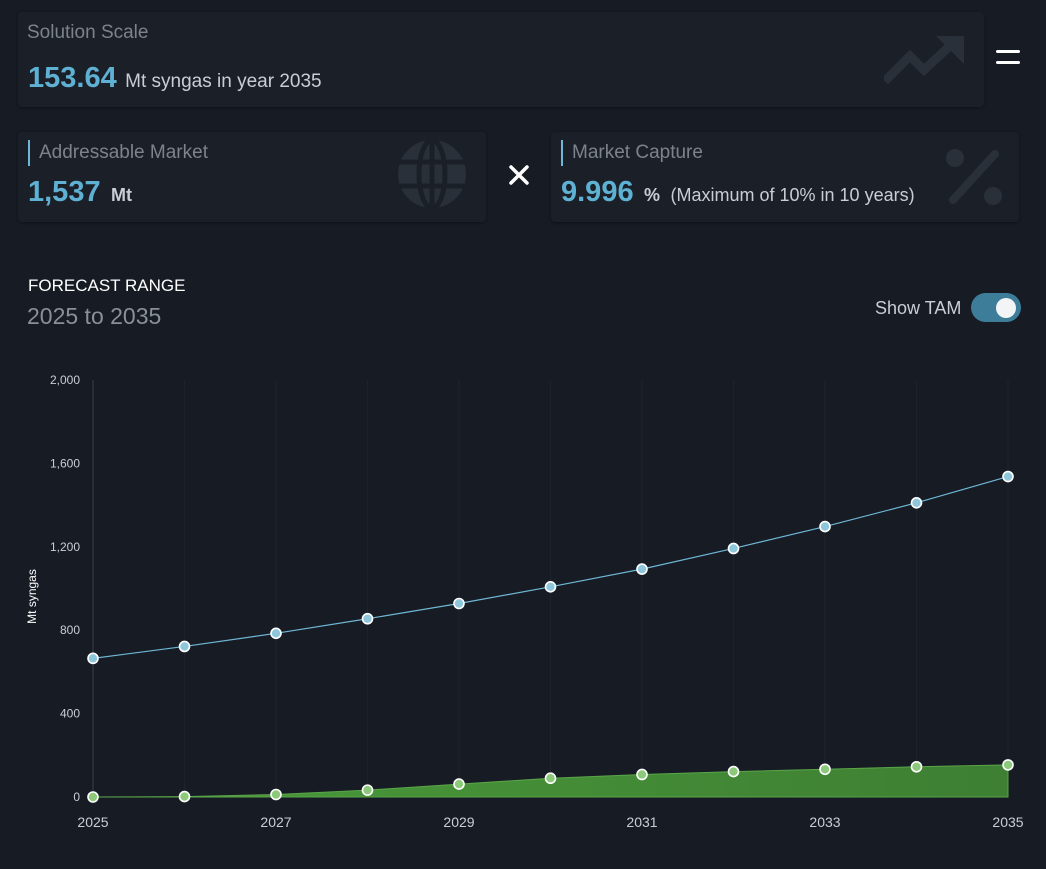 The width and height of the screenshot is (1046, 869). Describe the element at coordinates (70, 630) in the screenshot. I see `y-tick-label: 800` at that location.